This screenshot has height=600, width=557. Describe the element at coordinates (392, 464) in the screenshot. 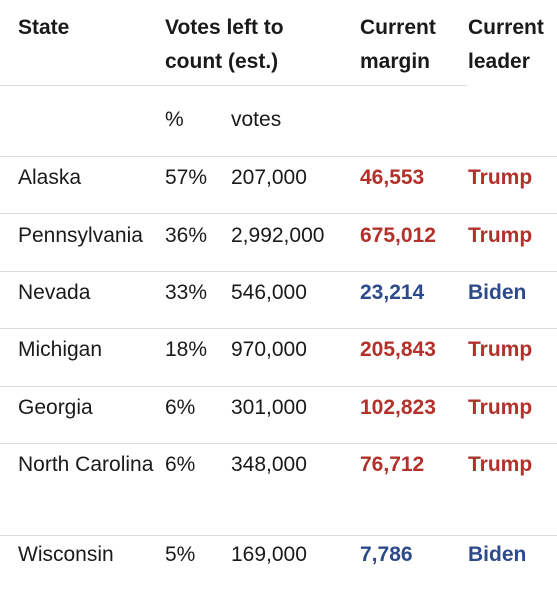

I see `margin: 76,712` at that location.